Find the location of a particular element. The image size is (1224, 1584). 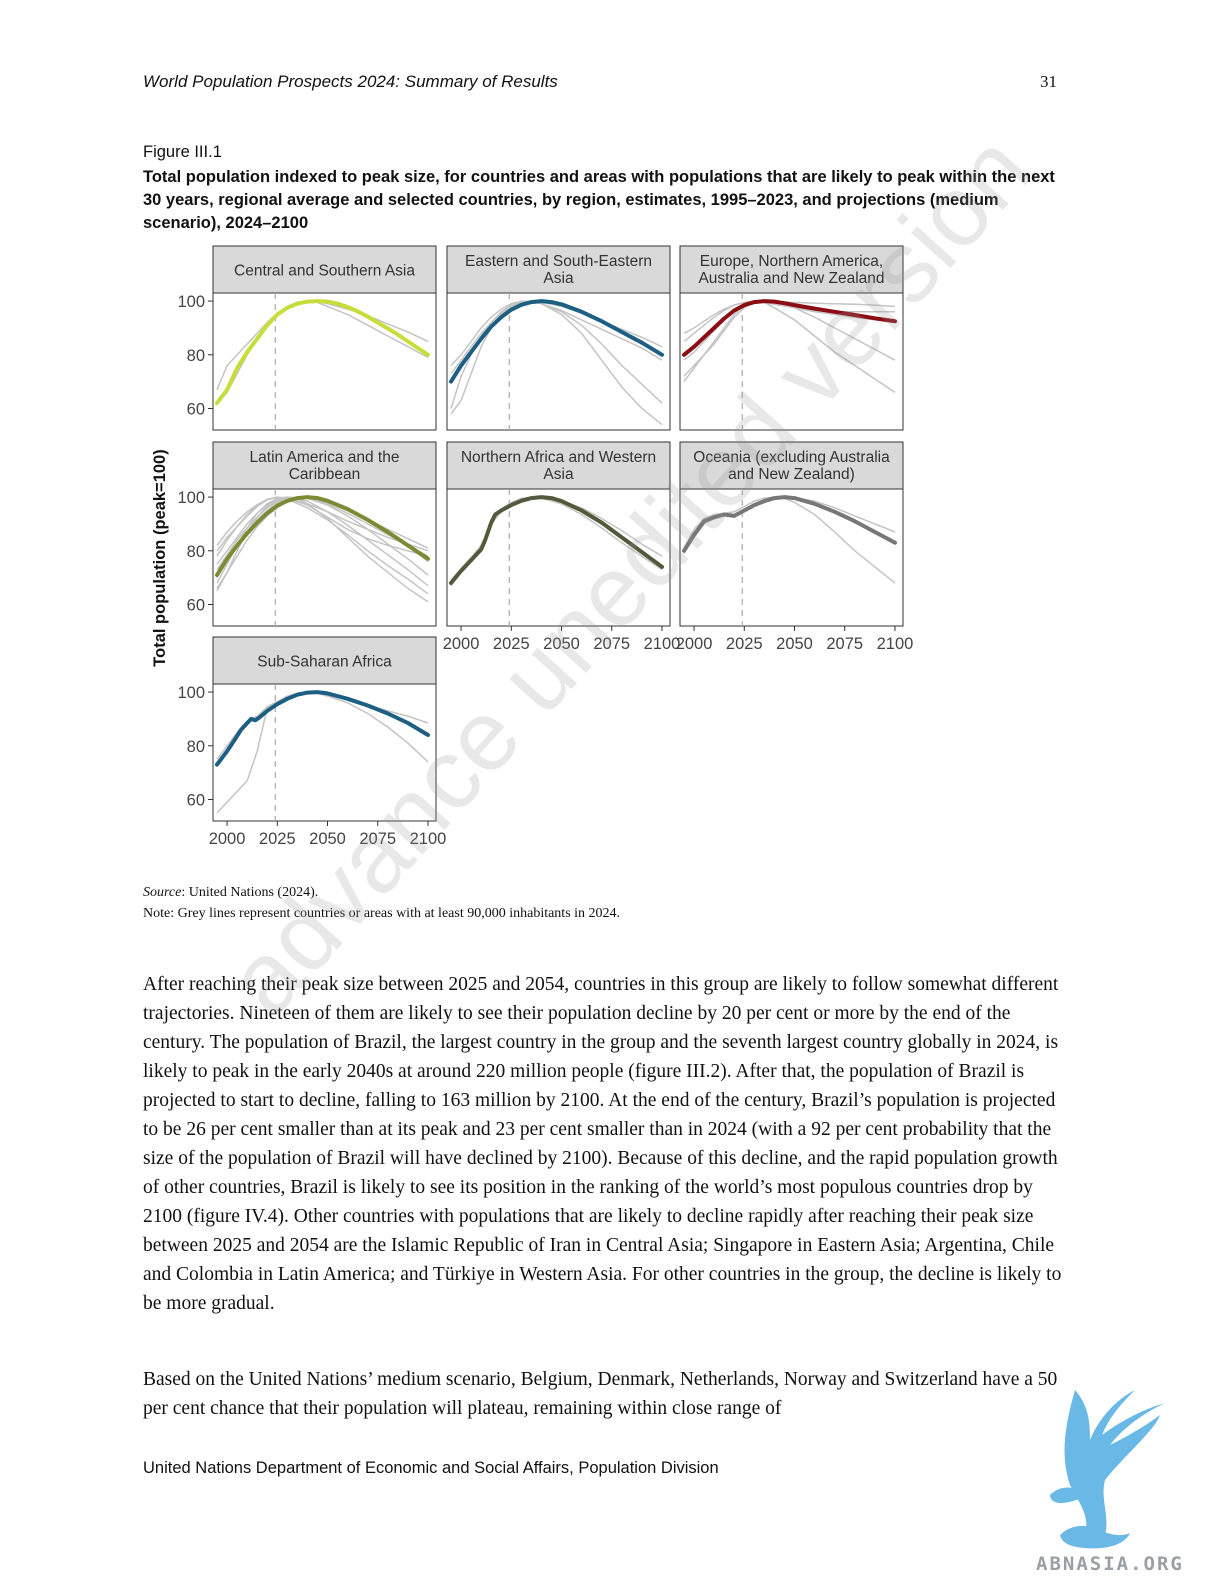

panel-title: Central and Southern Asia is located at coordinates (324, 271).